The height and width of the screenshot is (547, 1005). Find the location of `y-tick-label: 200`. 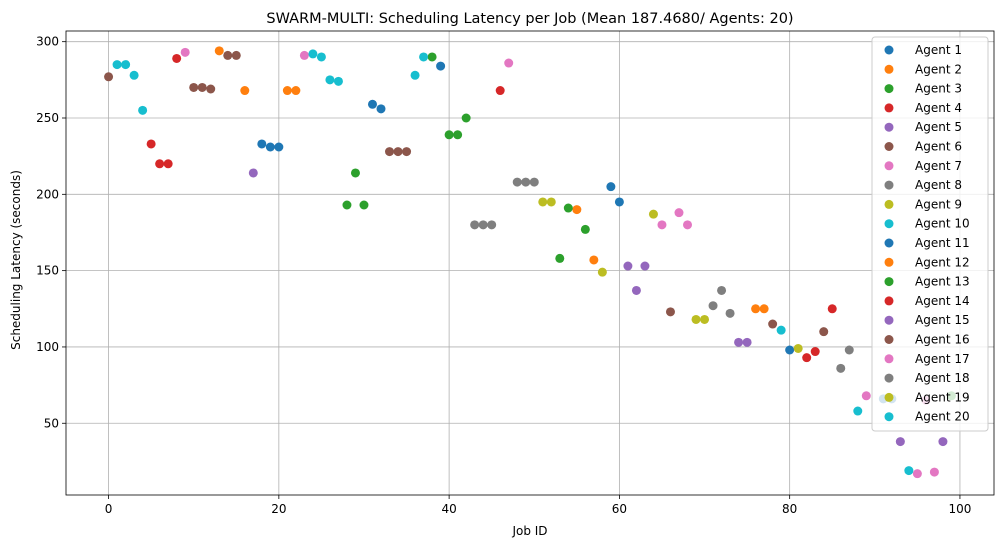

y-tick-label: 200 is located at coordinates (47, 194).